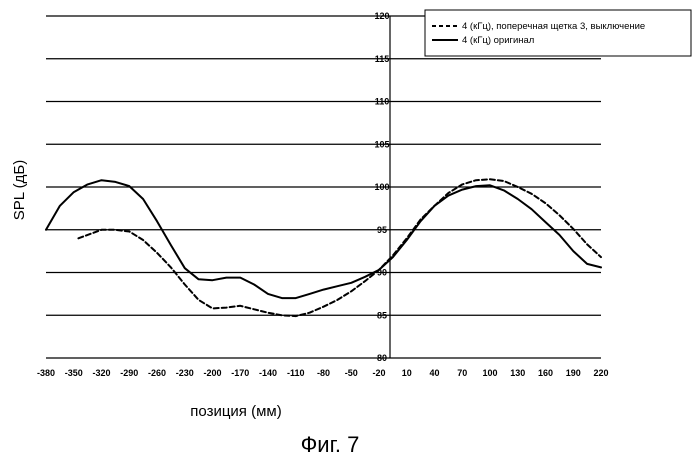 The width and height of the screenshot is (699, 460). What do you see at coordinates (462, 373) in the screenshot?
I see `x-tick-label: 70` at bounding box center [462, 373].